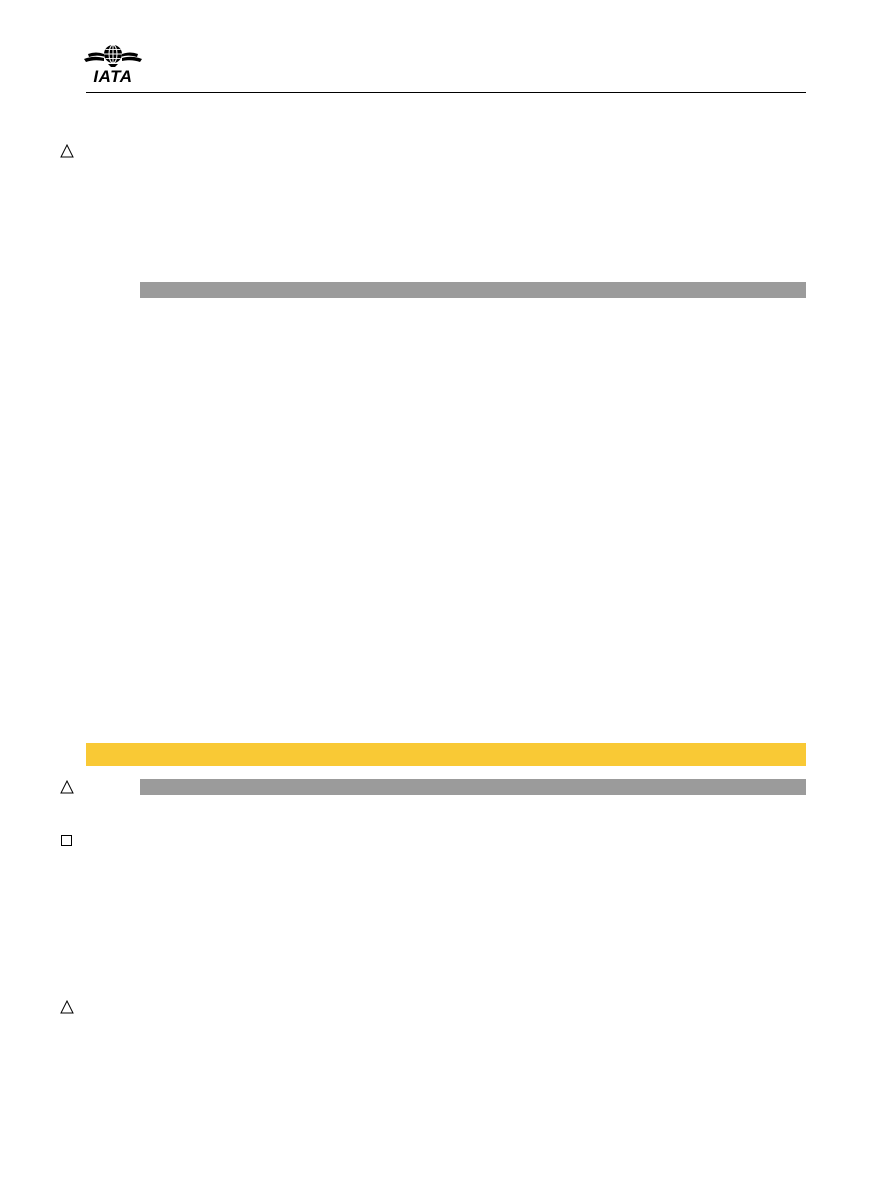 The width and height of the screenshot is (891, 1188). Describe the element at coordinates (67, 841) in the screenshot. I see `square-icon` at that location.